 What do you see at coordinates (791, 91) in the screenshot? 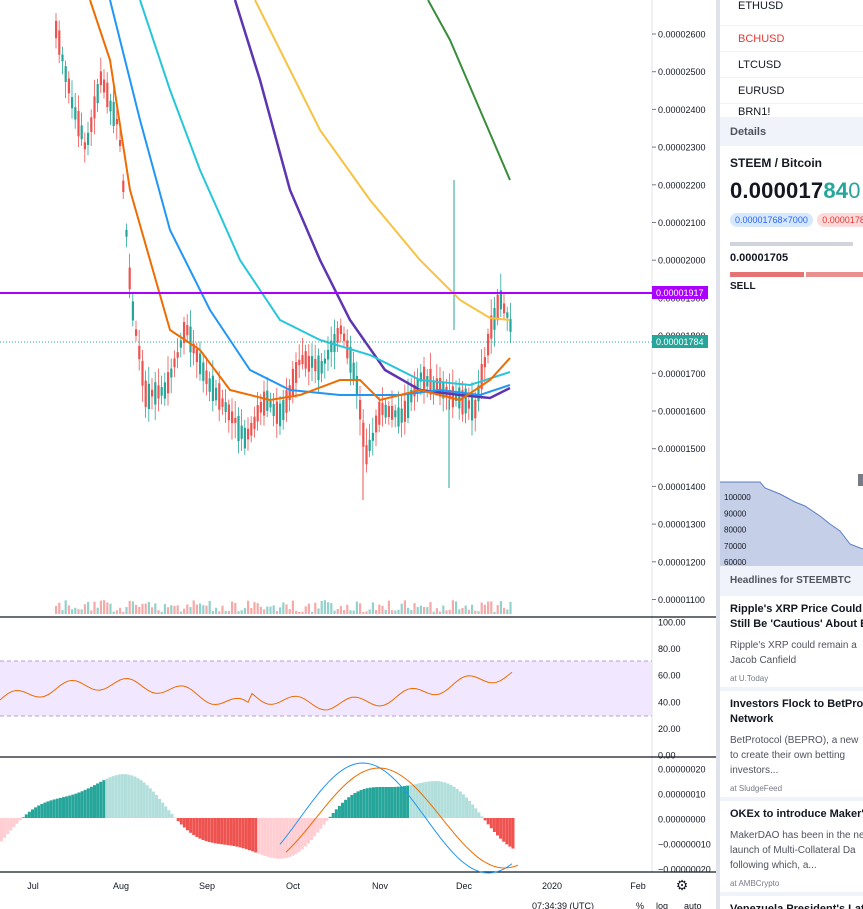
I see `watchlist-item-eurusd: EURUSD` at bounding box center [791, 91].